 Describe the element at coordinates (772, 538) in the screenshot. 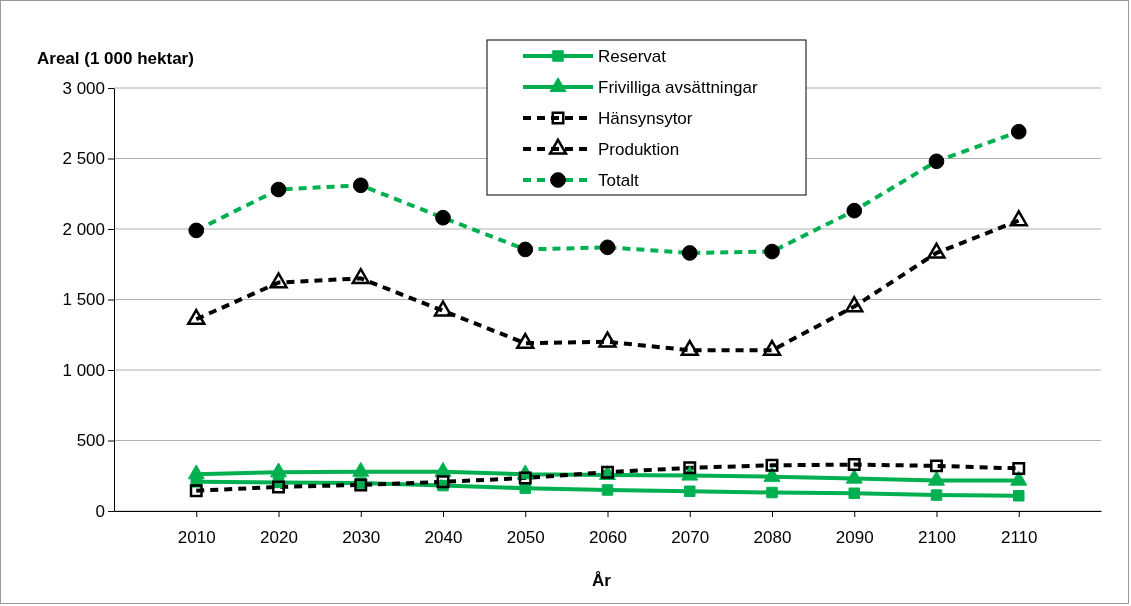

I see `x-tick-label: 2080` at that location.